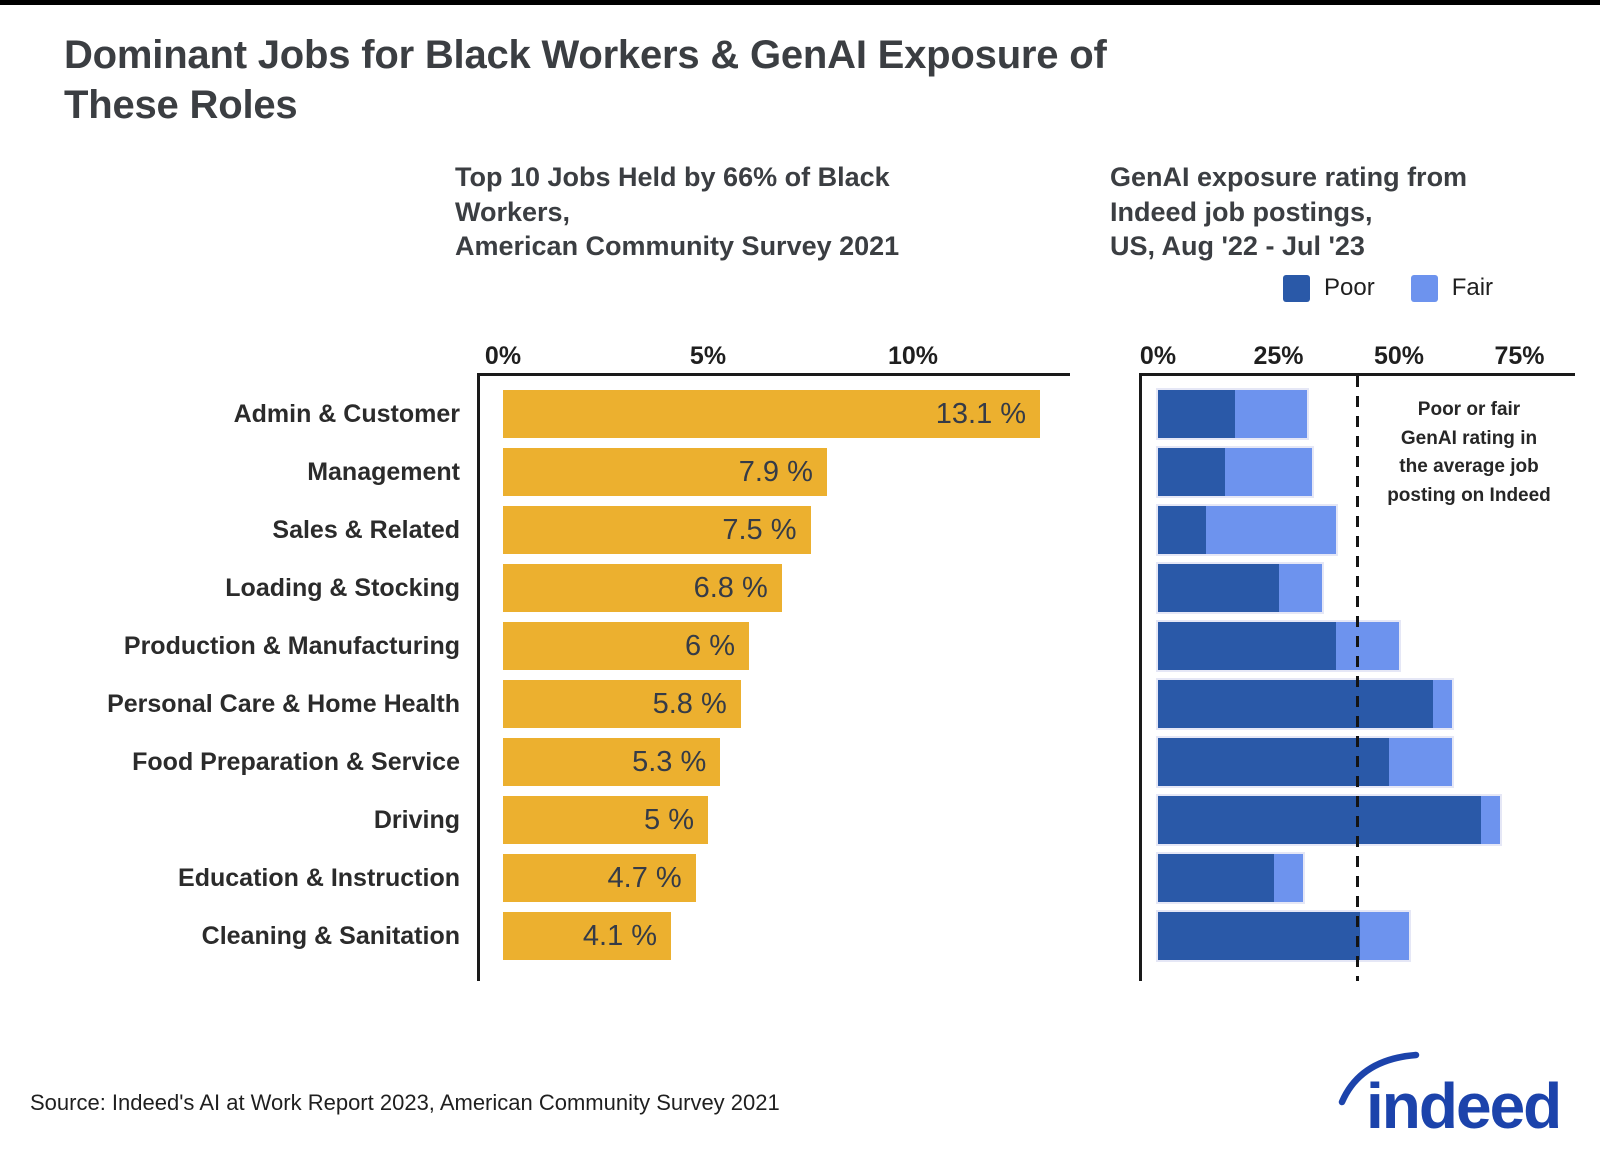  What do you see at coordinates (1349, 287) in the screenshot?
I see `legend-label: Poor` at bounding box center [1349, 287].